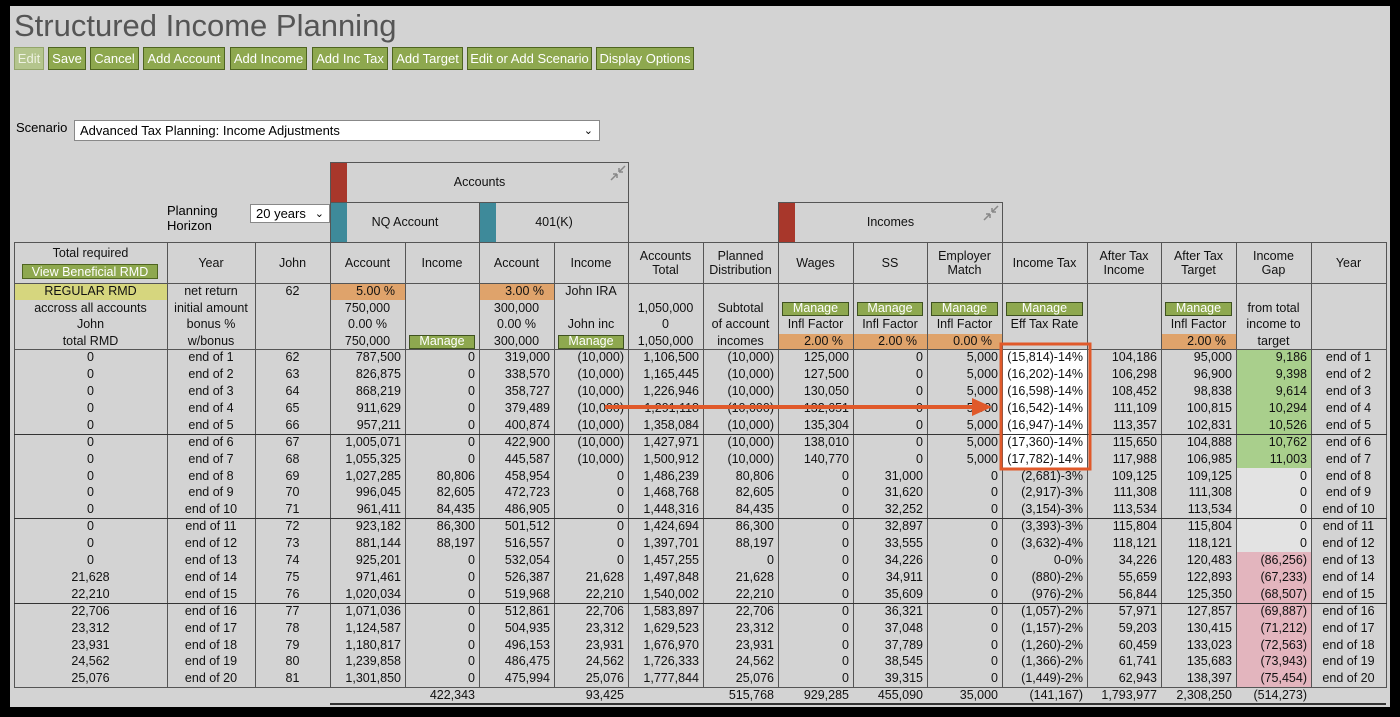 Image resolution: width=1400 pixels, height=717 pixels. Describe the element at coordinates (1134, 374) in the screenshot. I see `table-cell: 106,298` at that location.